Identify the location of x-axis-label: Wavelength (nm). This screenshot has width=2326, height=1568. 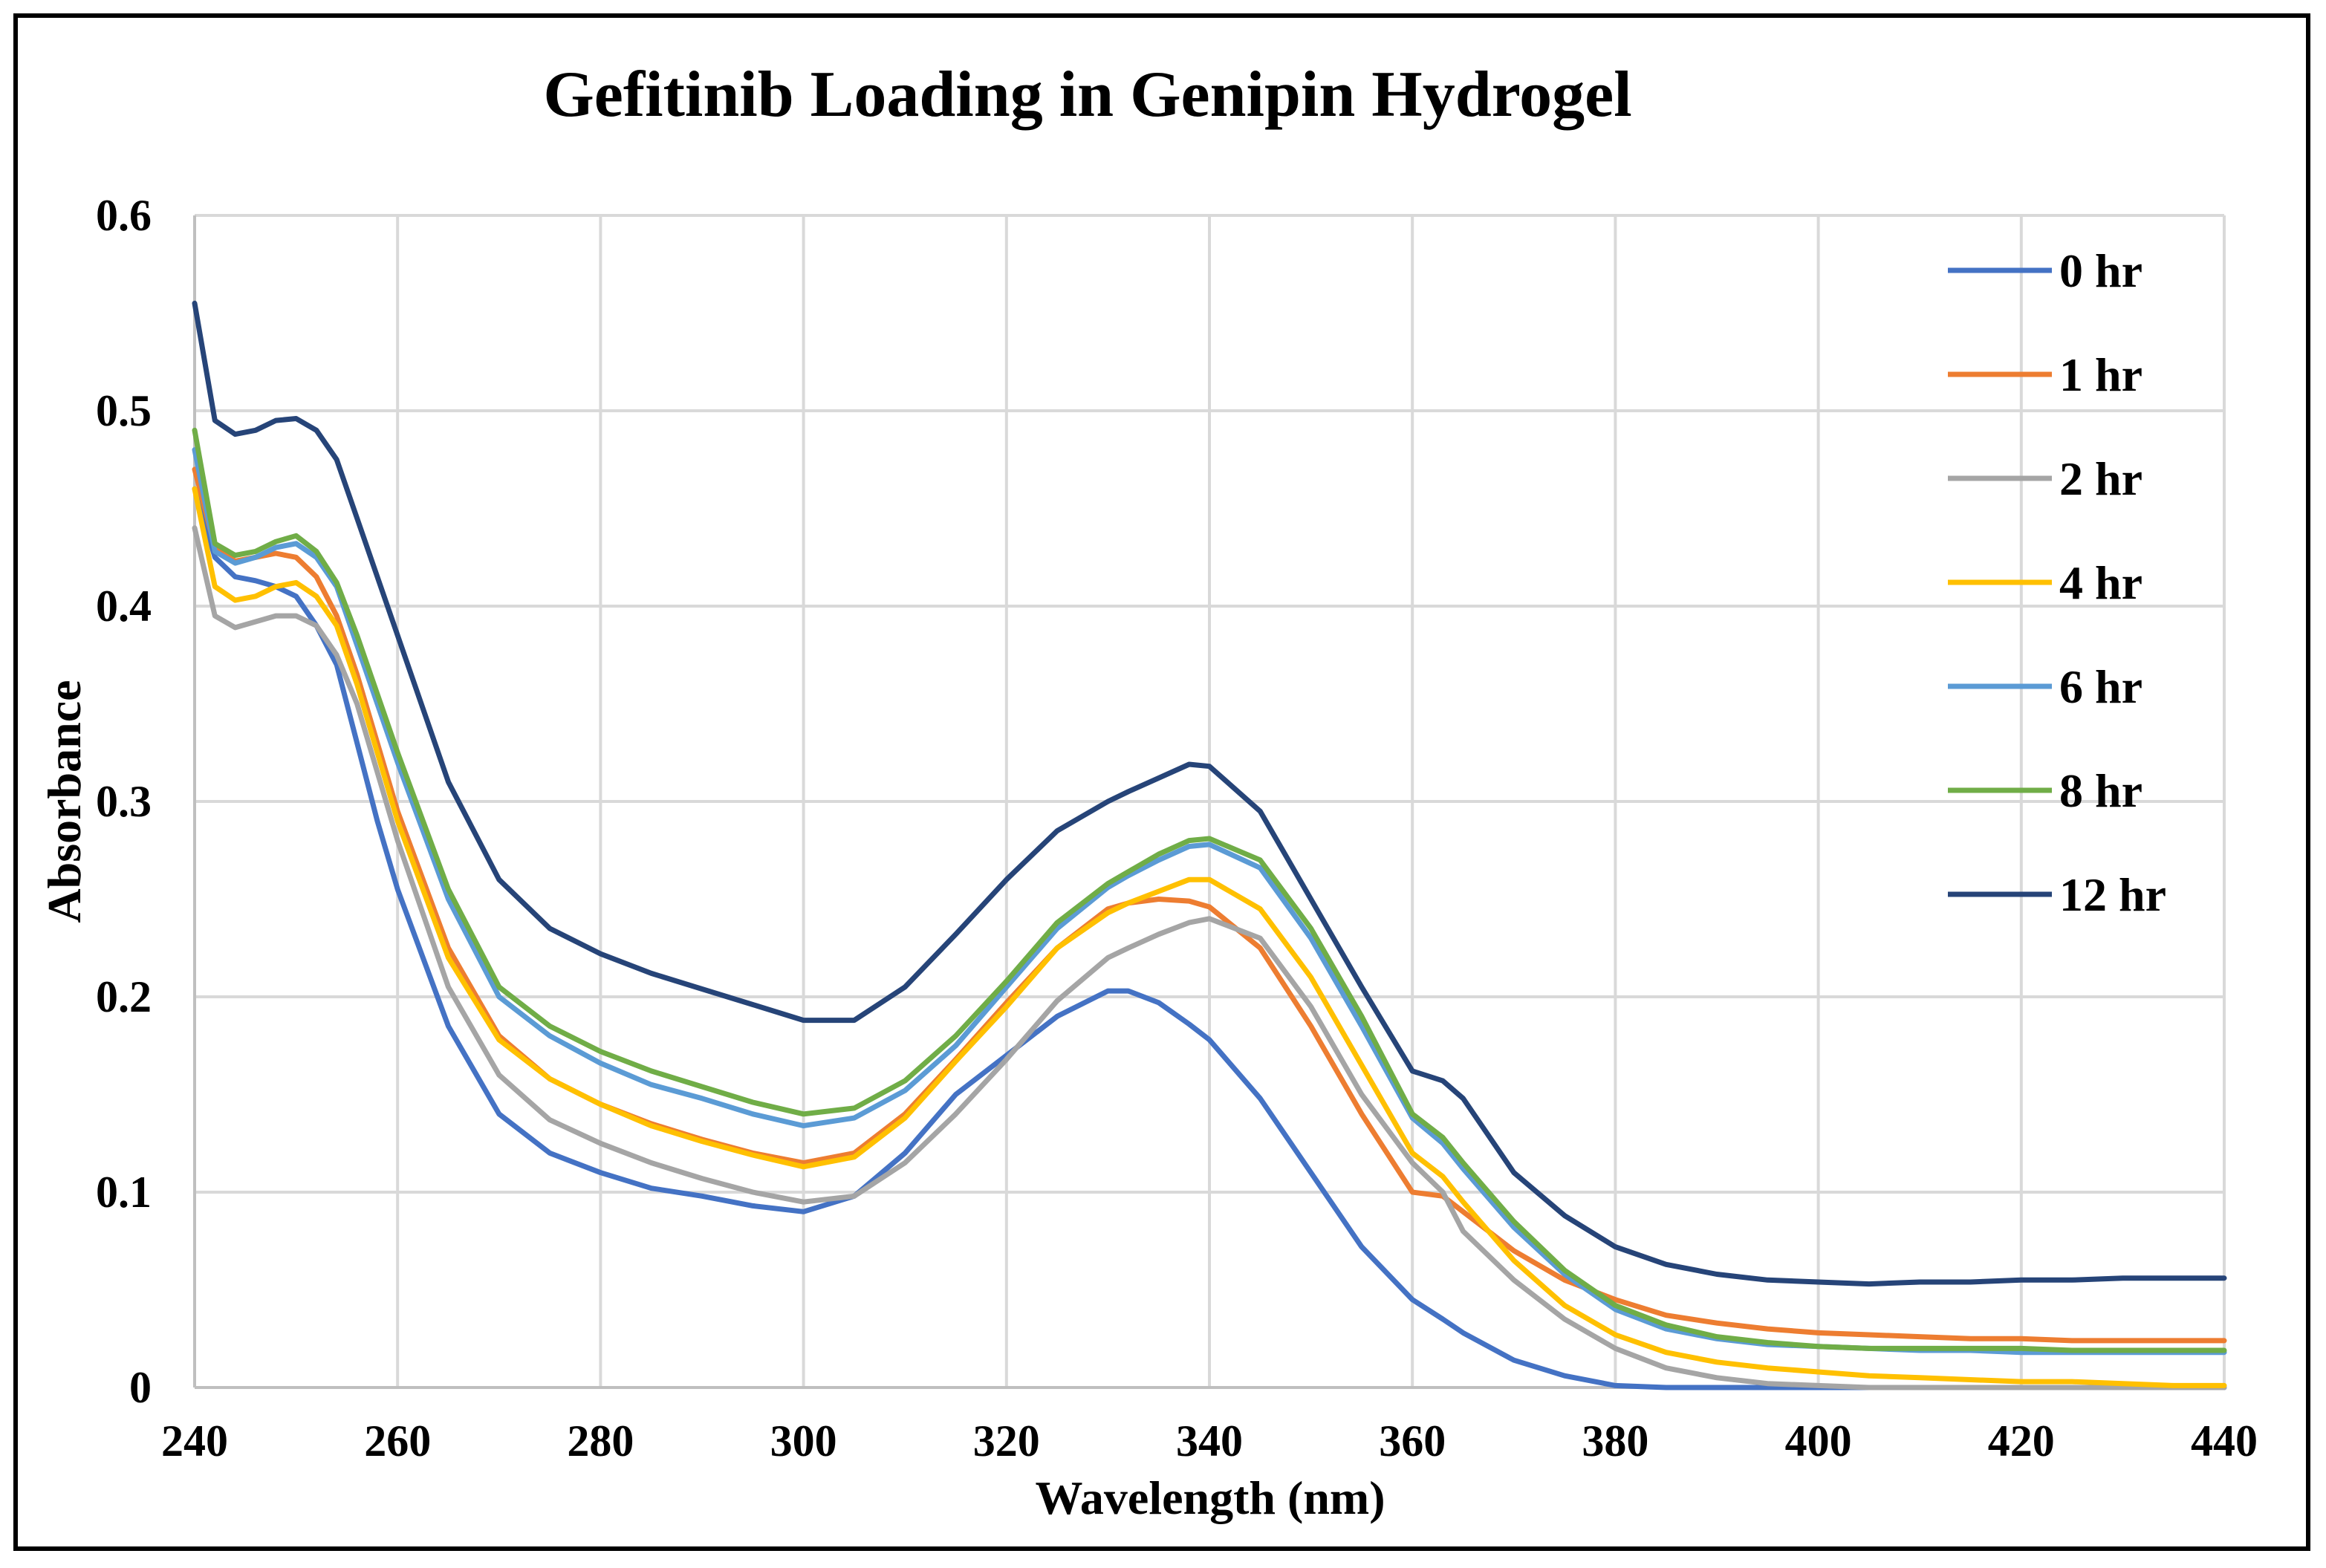
(1210, 1498).